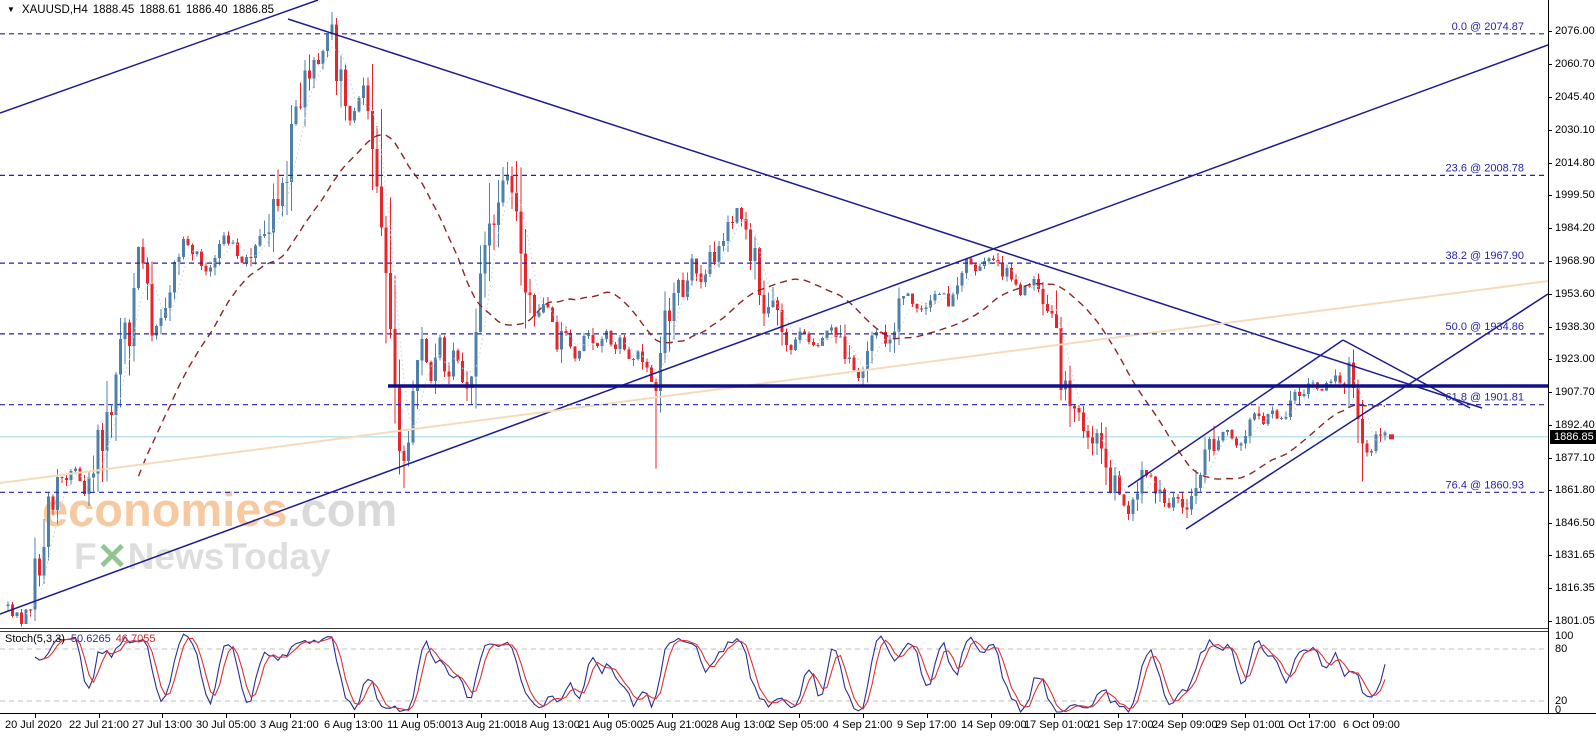 Image resolution: width=1596 pixels, height=743 pixels. I want to click on stoch-k-line, so click(710, 673).